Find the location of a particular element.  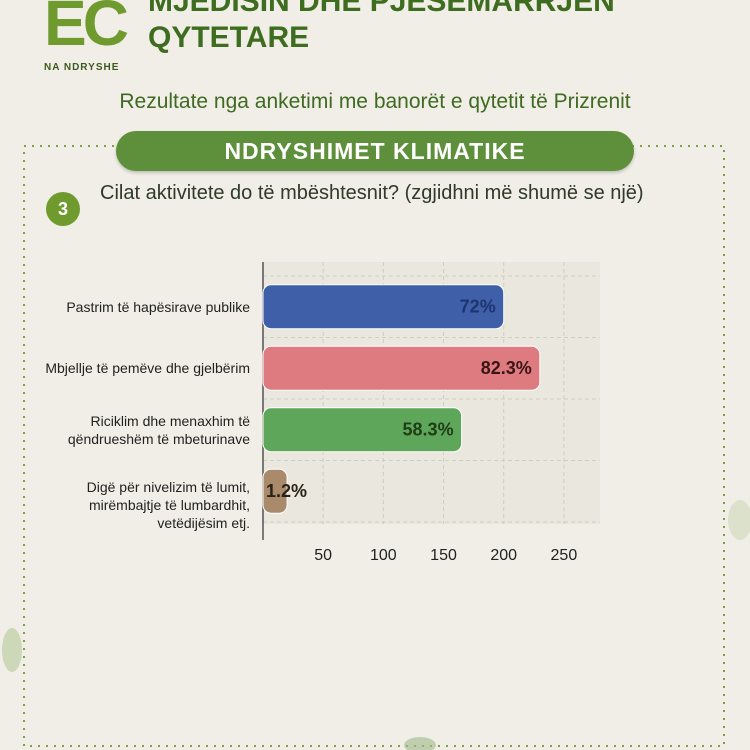

category-label: Mbjellje të pemëve dhe gjelbërim is located at coordinates (147, 368).